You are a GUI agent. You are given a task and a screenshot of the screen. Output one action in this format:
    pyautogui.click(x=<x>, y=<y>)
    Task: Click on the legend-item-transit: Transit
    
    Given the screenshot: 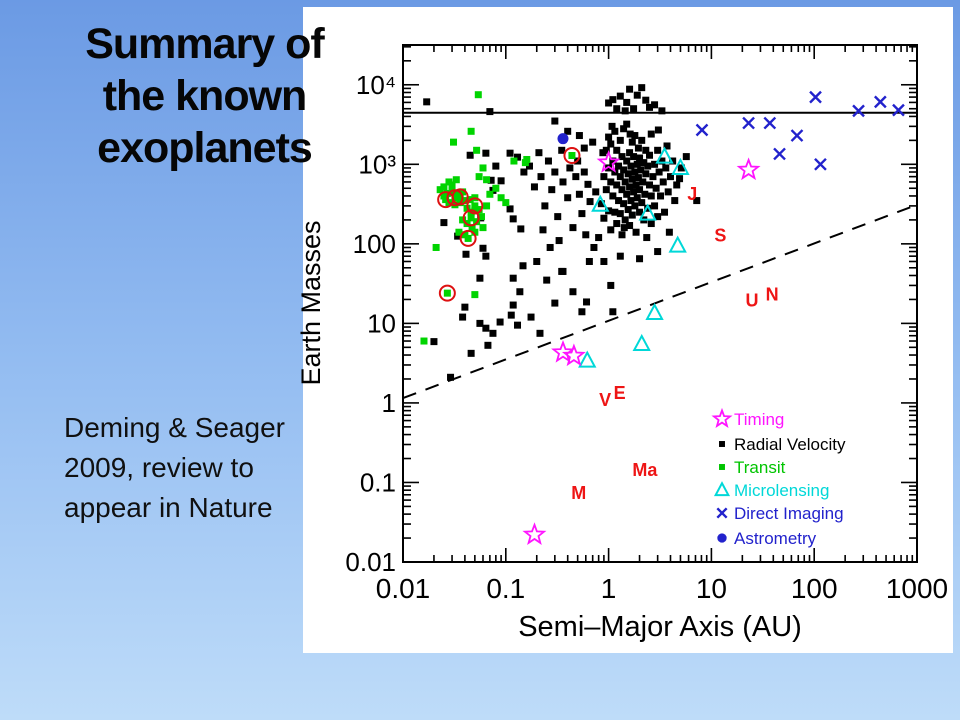 What is the action you would take?
    pyautogui.click(x=752, y=467)
    